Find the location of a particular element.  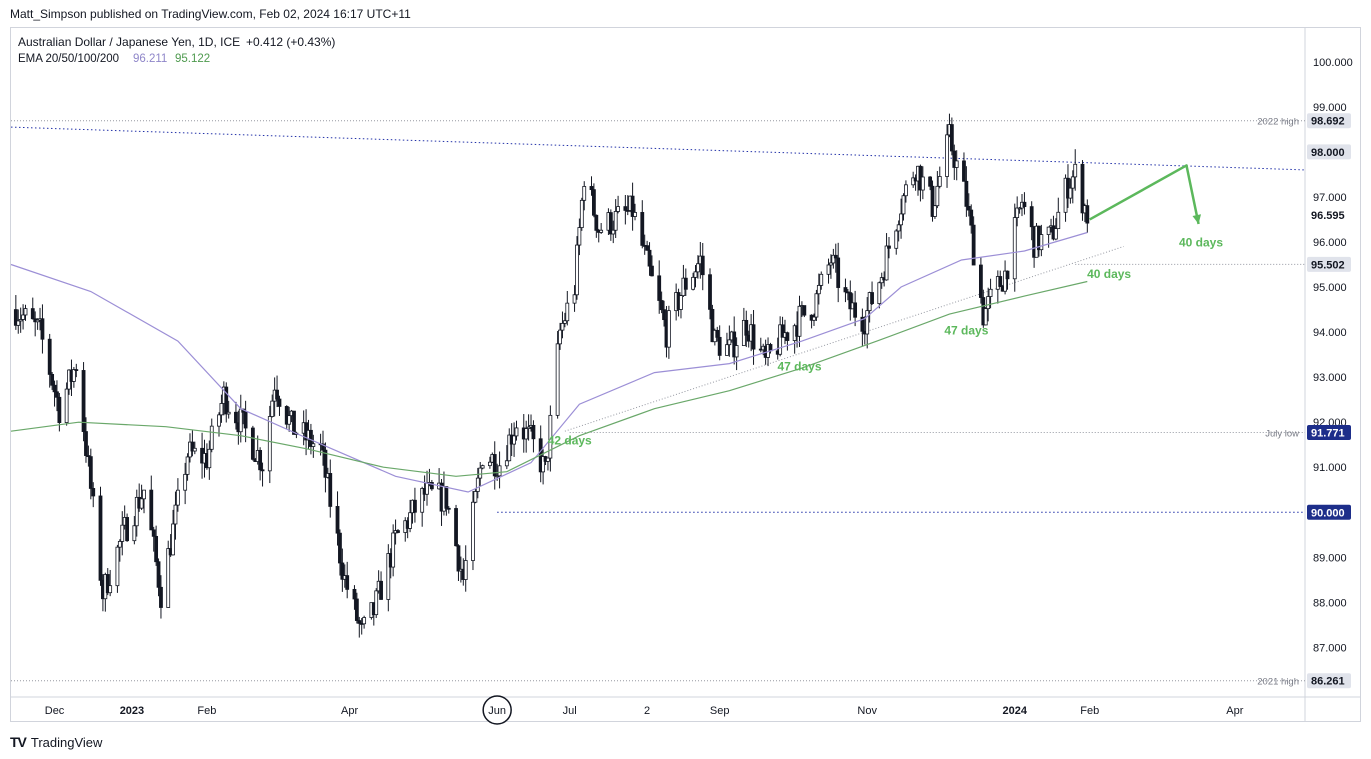

time-tick-label: 2 is located at coordinates (647, 711).